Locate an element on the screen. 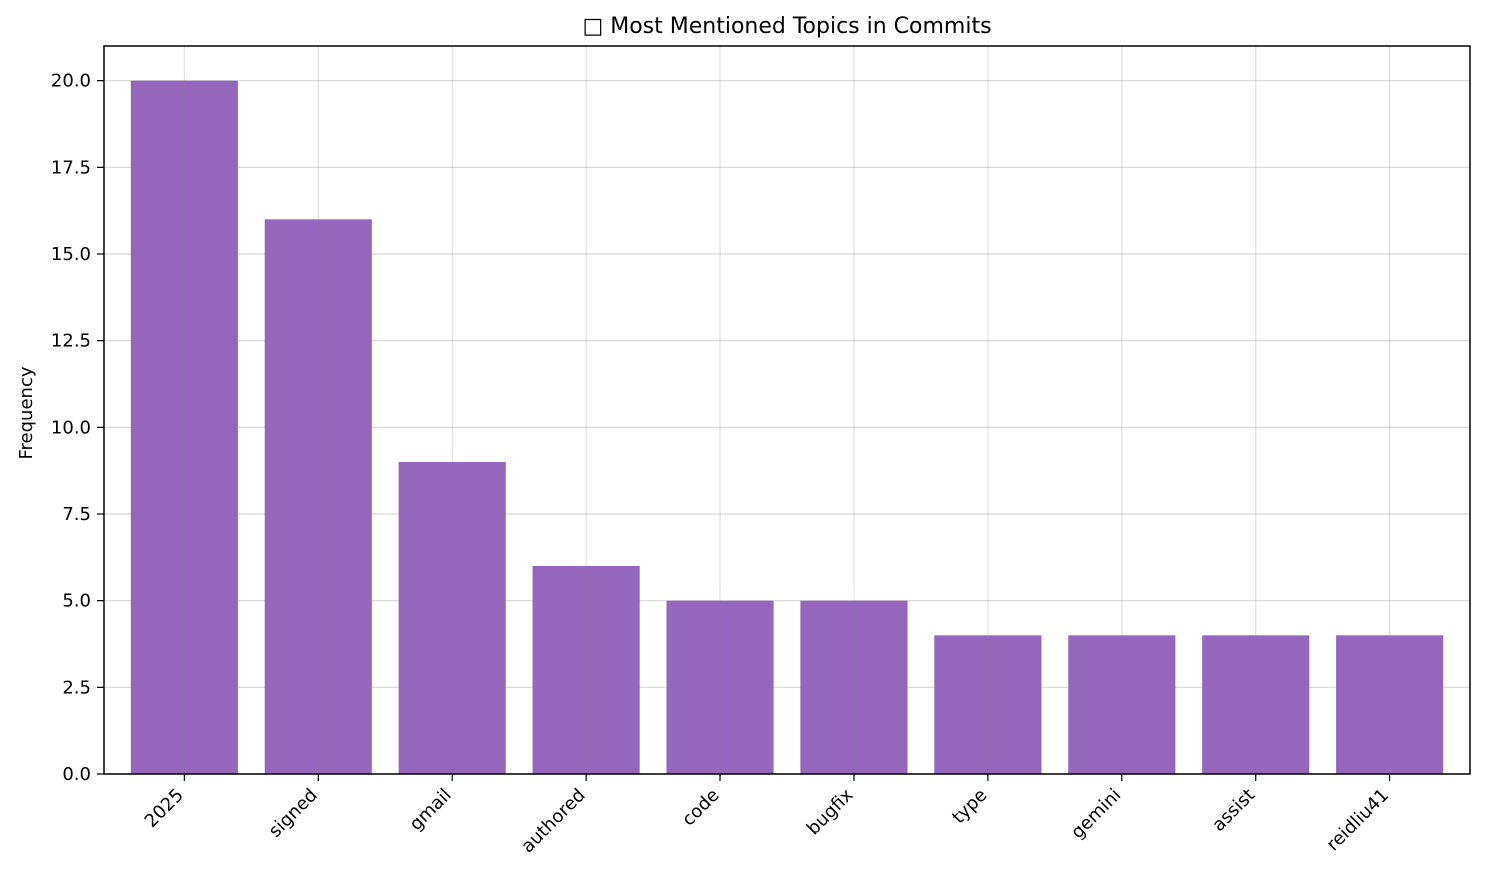 The width and height of the screenshot is (1485, 884). bar-reidliu41 is located at coordinates (1390, 704).